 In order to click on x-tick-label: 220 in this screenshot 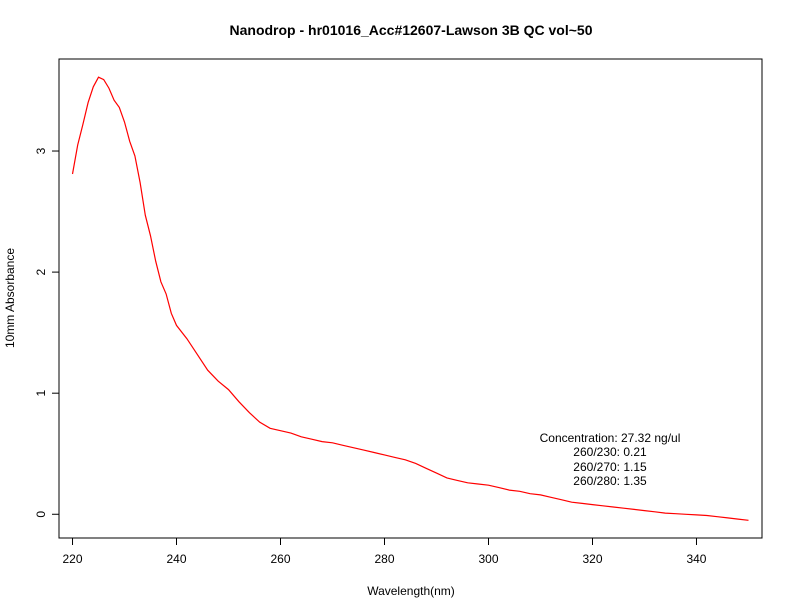, I will do `click(73, 559)`.